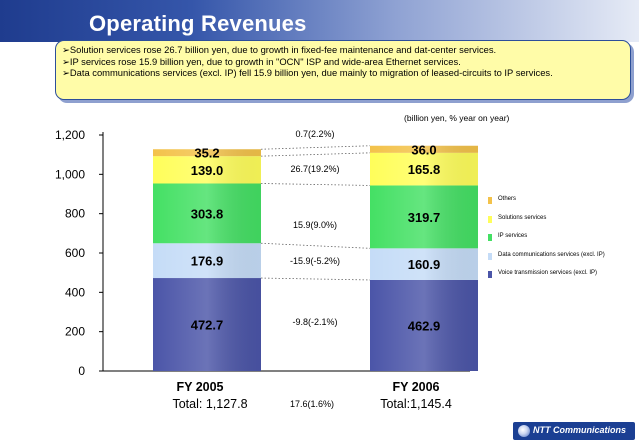  Describe the element at coordinates (563, 259) in the screenshot. I see `legend-item: Data communications services (excl. IP)` at that location.